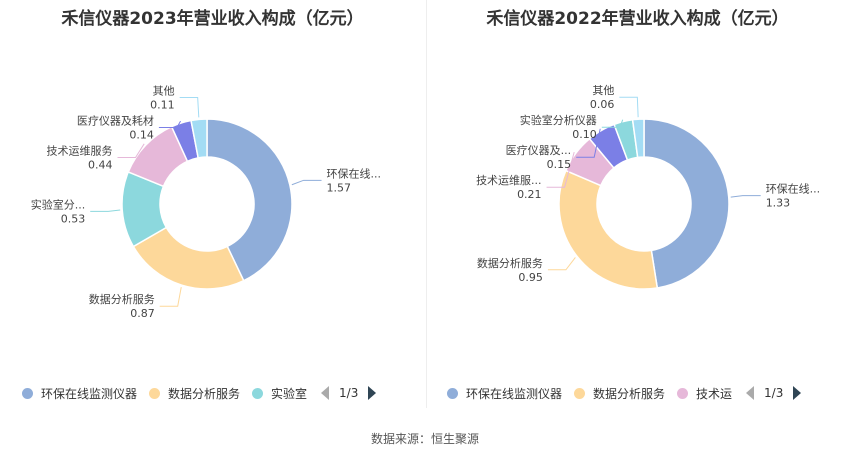 The height and width of the screenshot is (459, 850). I want to click on slice-value-label: 0.44, so click(100, 164).